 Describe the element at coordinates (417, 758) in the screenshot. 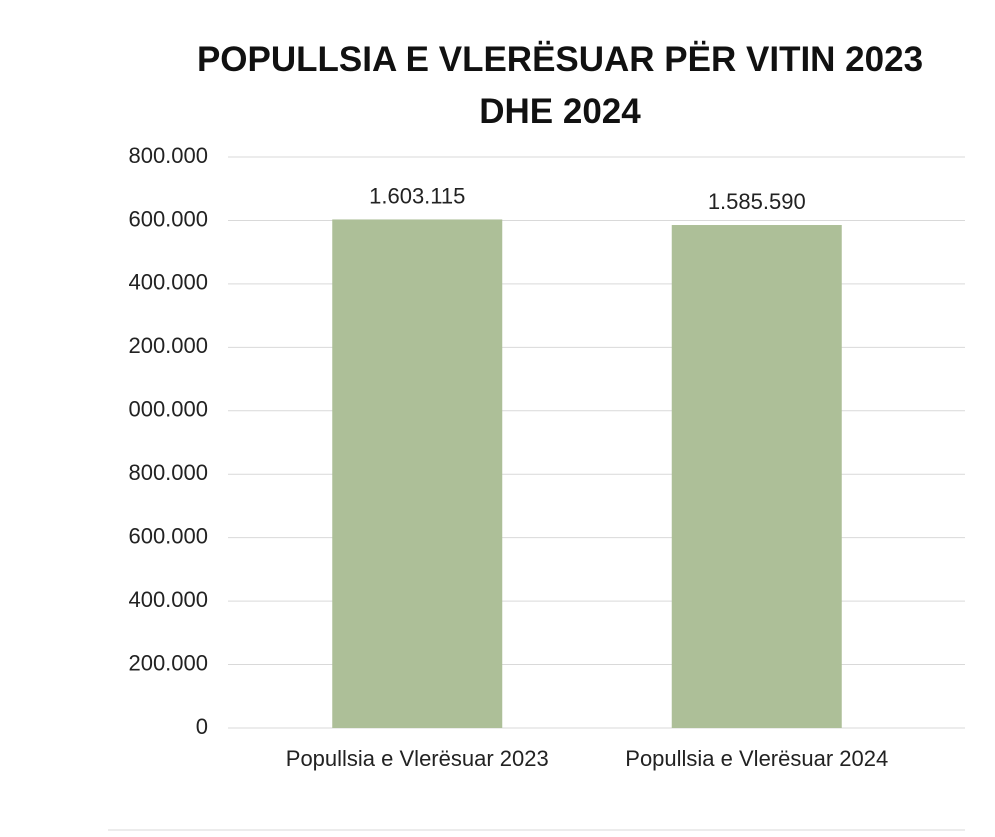

I see `x-tick-label: Popullsia e Vlerësuar 2023` at that location.